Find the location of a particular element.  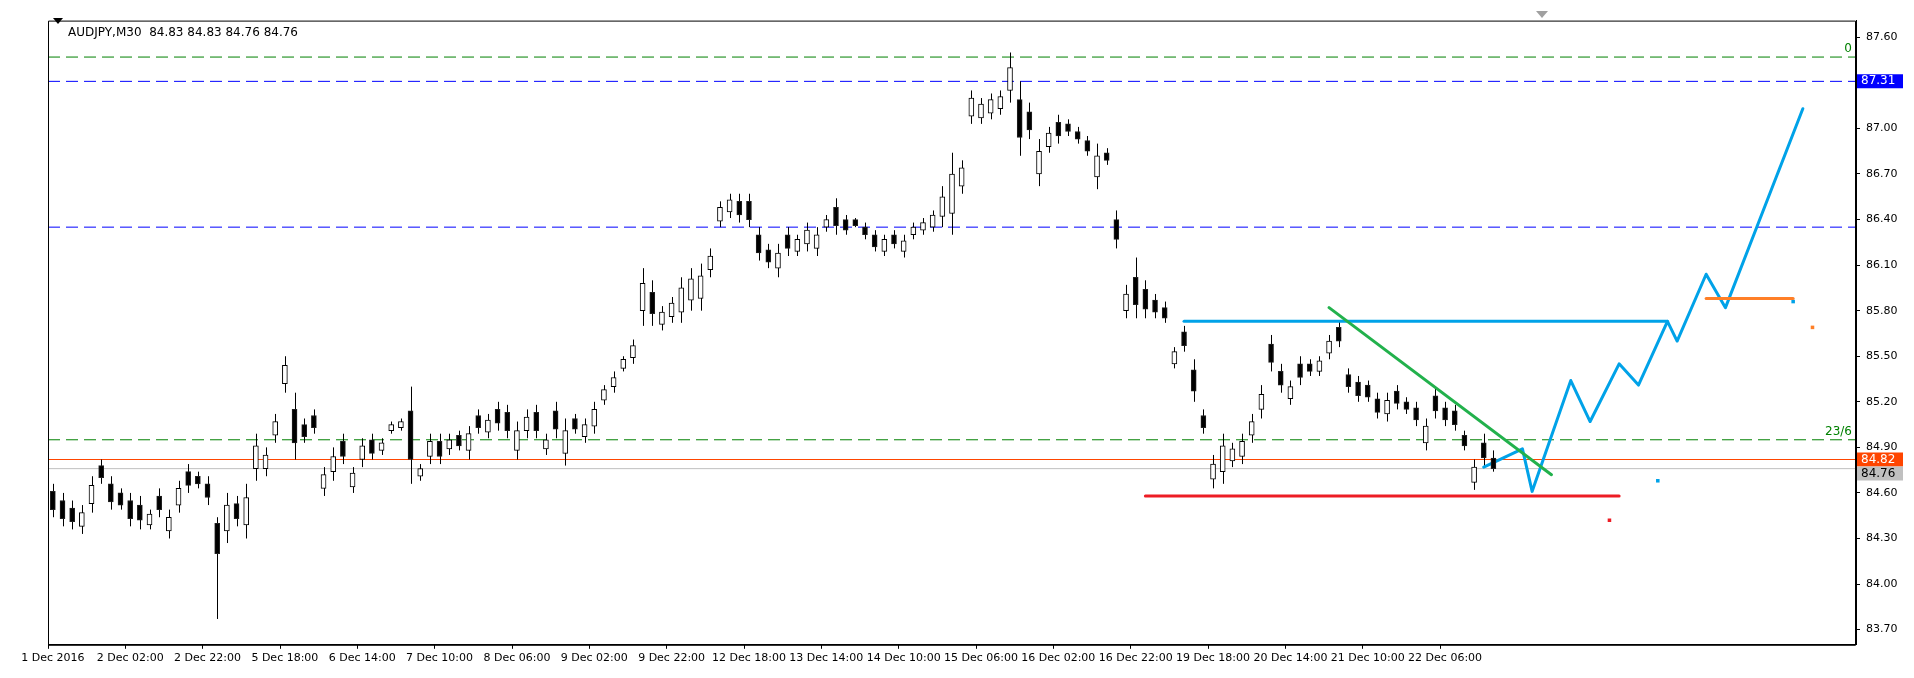

y-tick-label: 84.00 is located at coordinates (1882, 583).